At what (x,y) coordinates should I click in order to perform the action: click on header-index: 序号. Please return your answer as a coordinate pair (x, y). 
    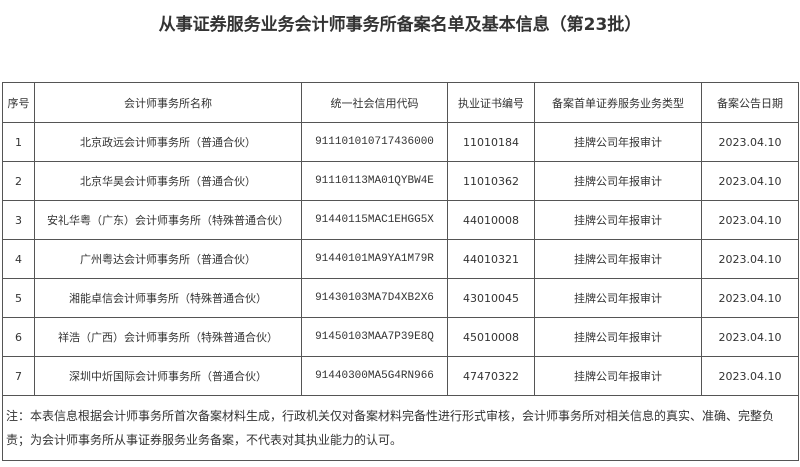
    Looking at the image, I should click on (18, 102).